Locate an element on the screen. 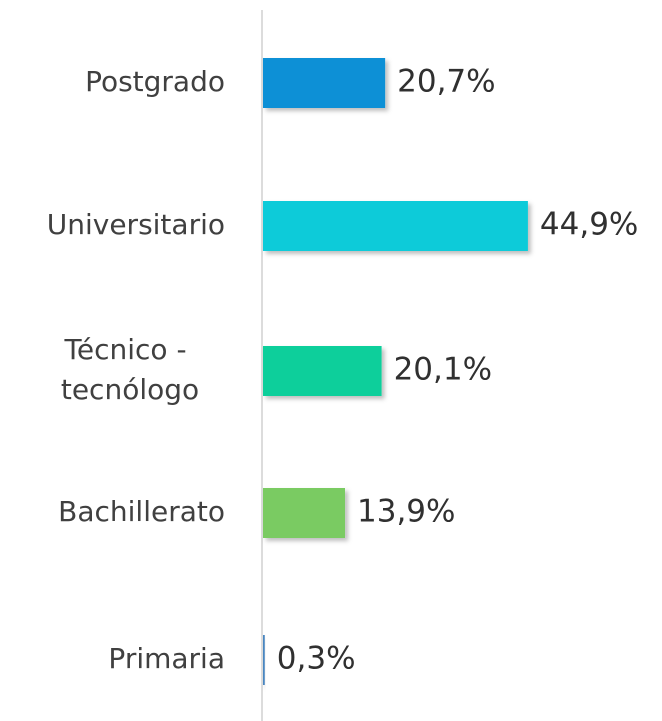  category-label: Técnico - tecnólogo is located at coordinates (130, 369).